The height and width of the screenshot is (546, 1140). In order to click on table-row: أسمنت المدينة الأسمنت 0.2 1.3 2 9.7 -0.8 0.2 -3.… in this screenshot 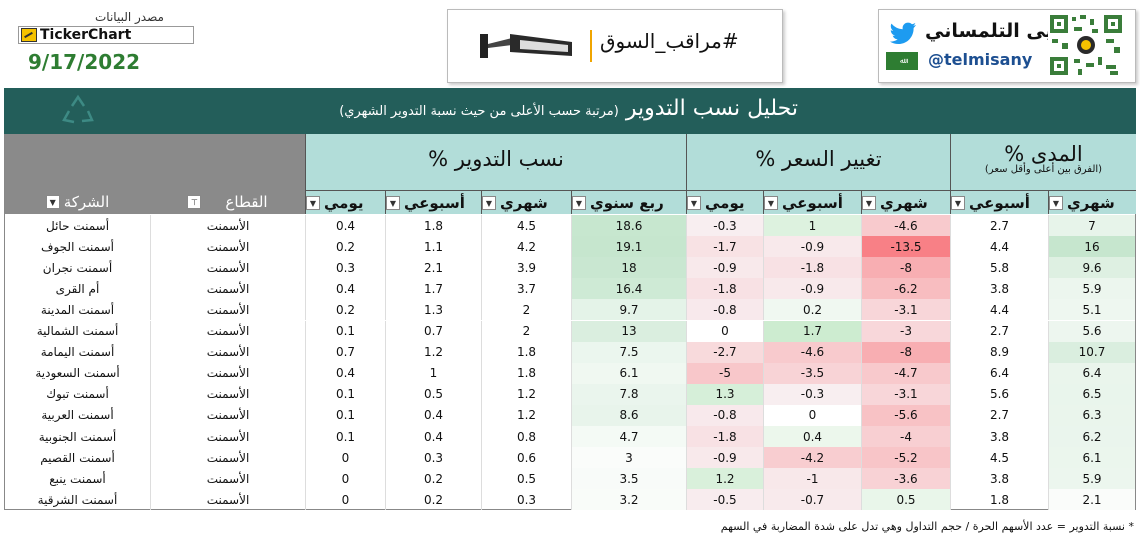, I will do `click(570, 310)`.